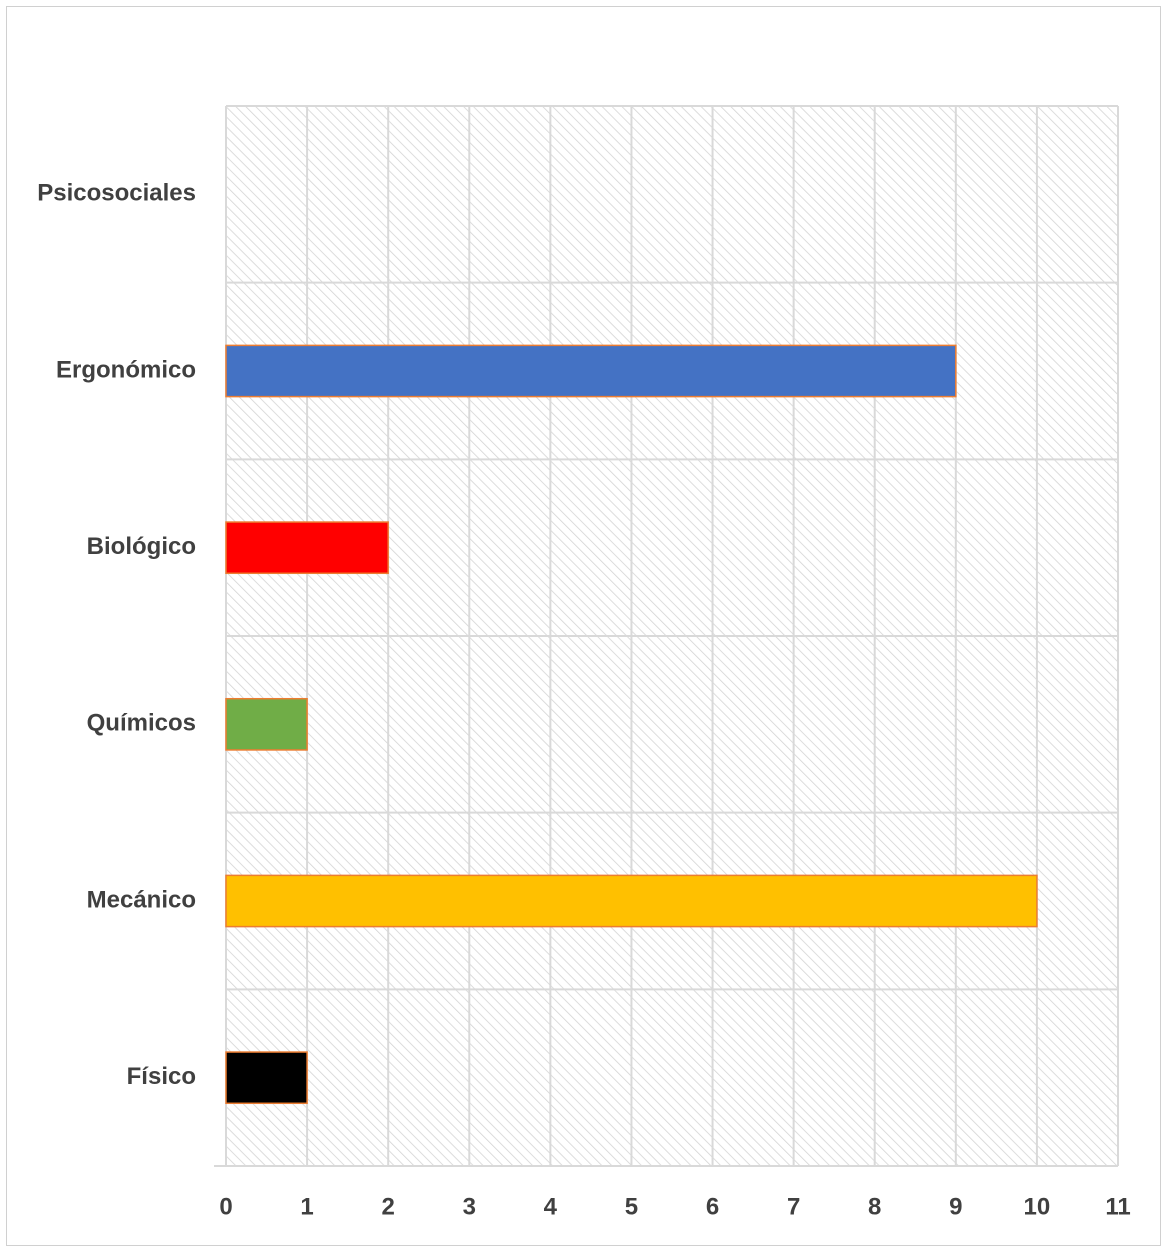 The height and width of the screenshot is (1246, 1168). I want to click on x-tick-label: 1, so click(306, 1206).